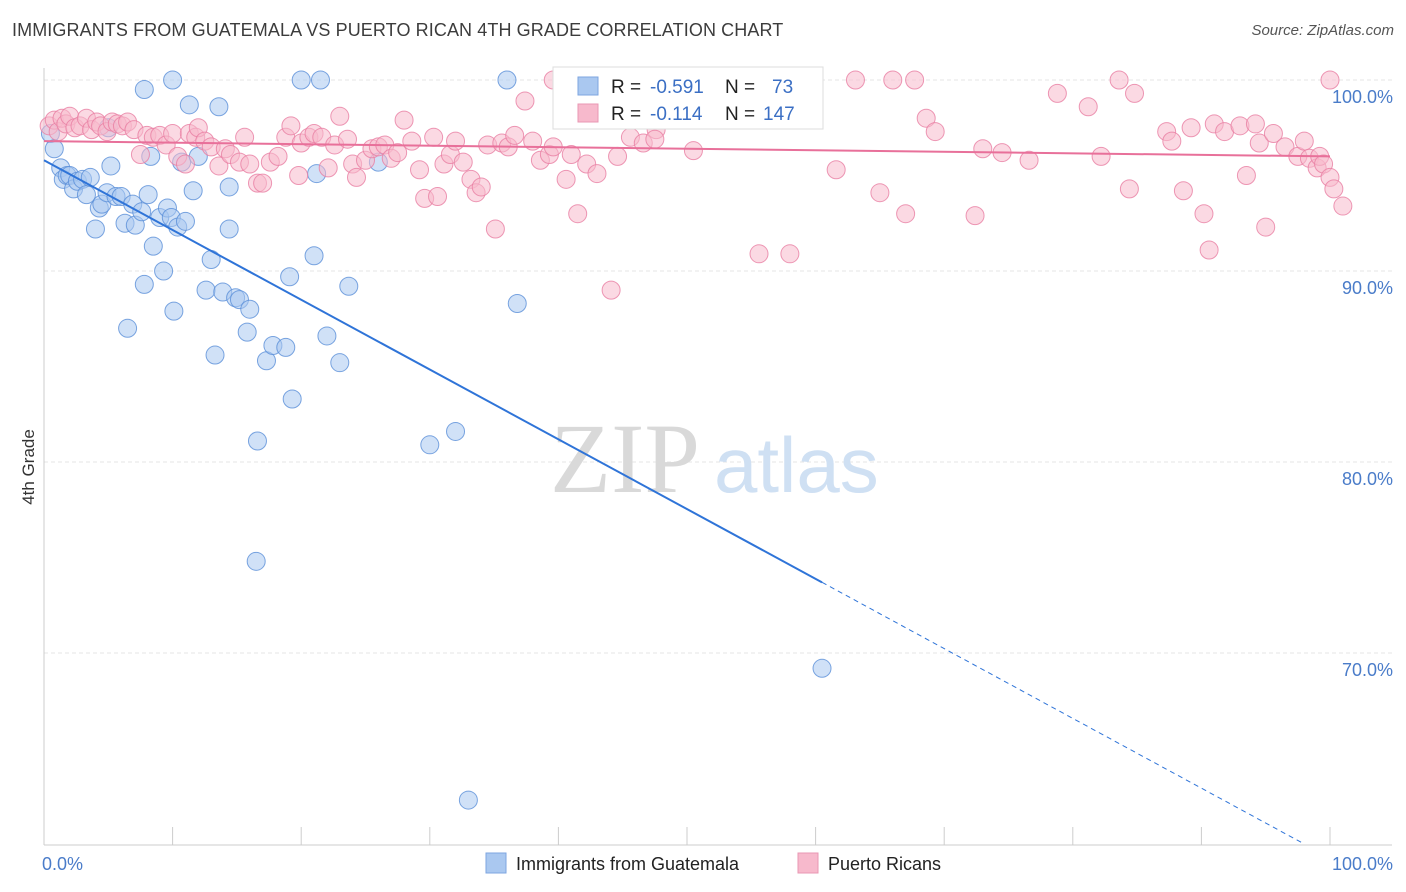 This screenshot has width=1406, height=892. I want to click on source-credit: Source: ZipAtlas.com, so click(1322, 30).